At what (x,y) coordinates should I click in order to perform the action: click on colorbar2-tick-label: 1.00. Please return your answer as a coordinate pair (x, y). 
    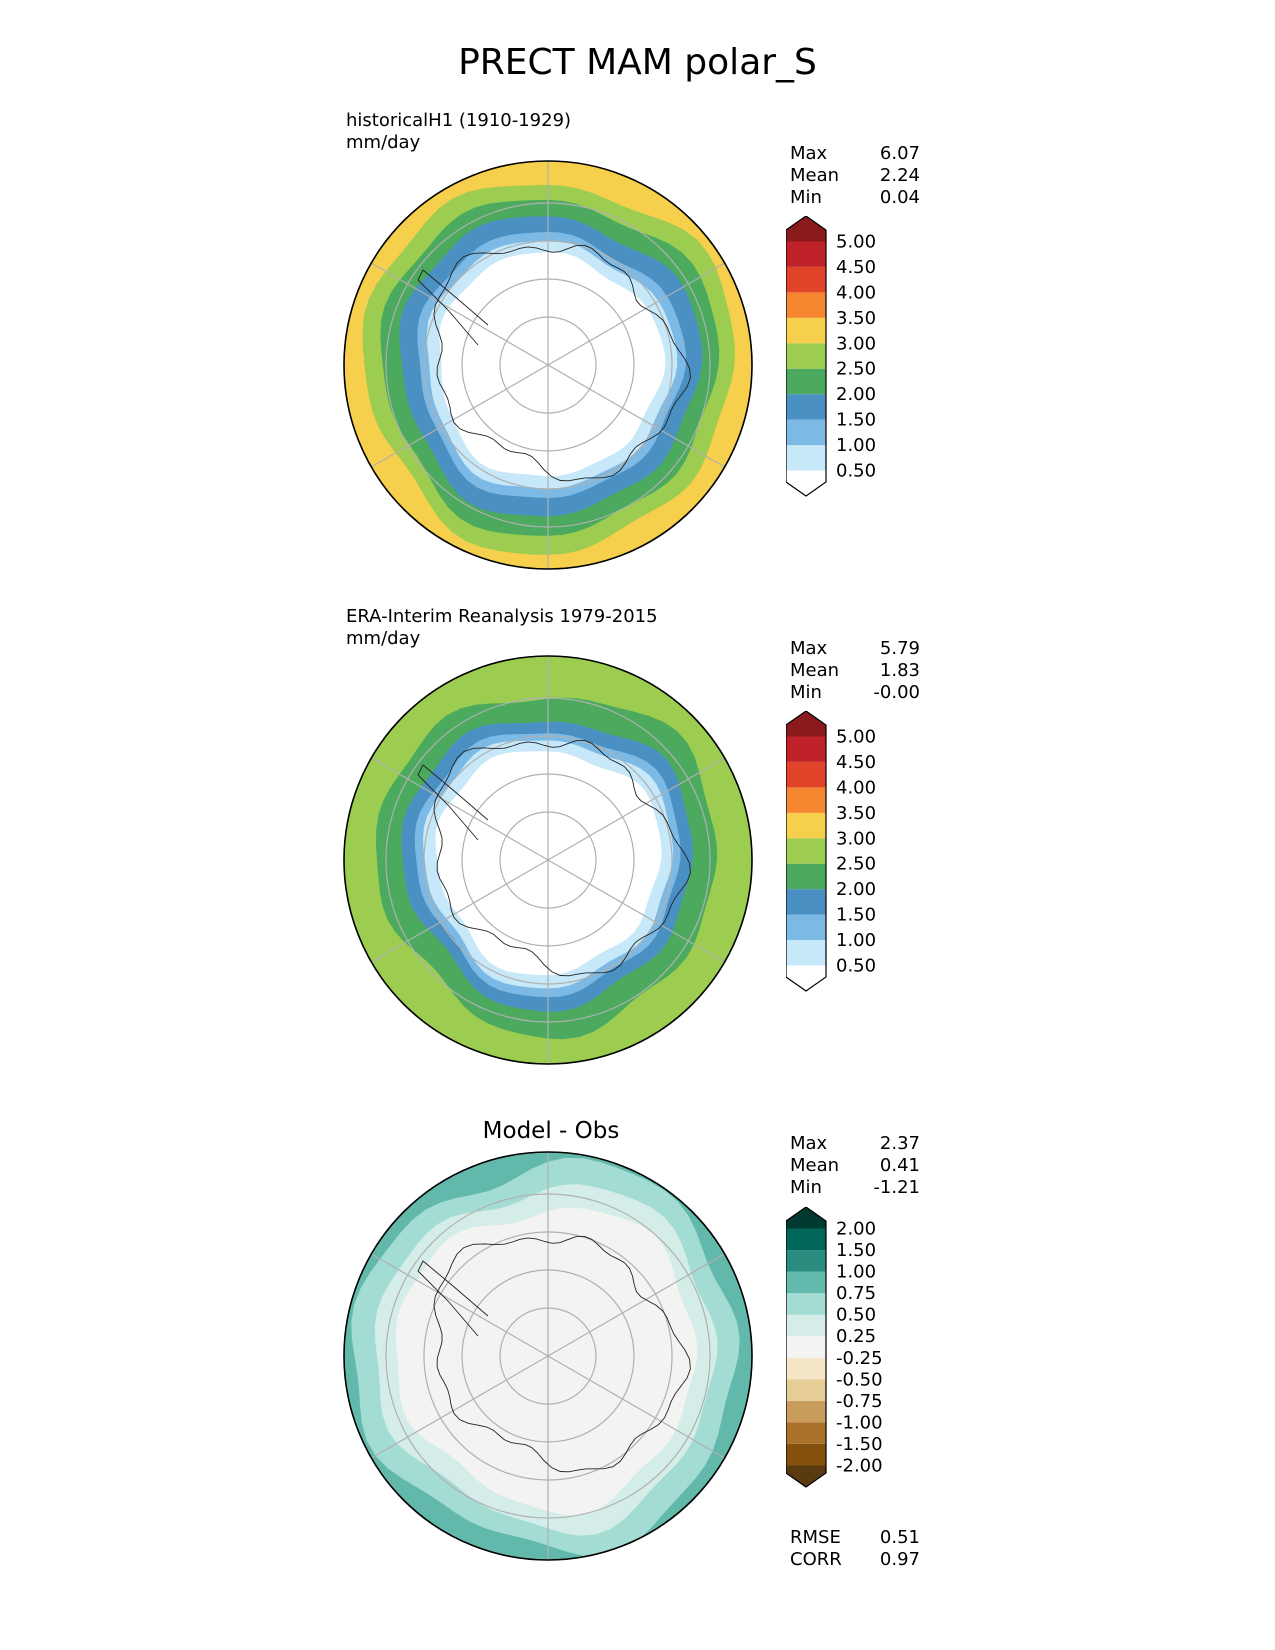
    Looking at the image, I should click on (856, 940).